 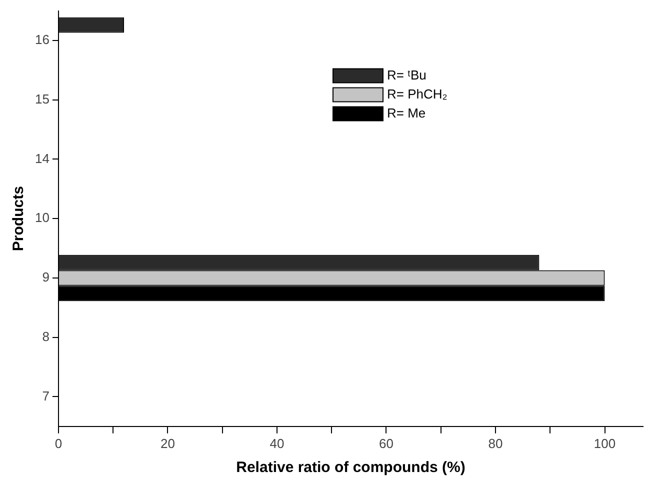 What do you see at coordinates (386, 443) in the screenshot?
I see `x-tick-label: 60` at bounding box center [386, 443].